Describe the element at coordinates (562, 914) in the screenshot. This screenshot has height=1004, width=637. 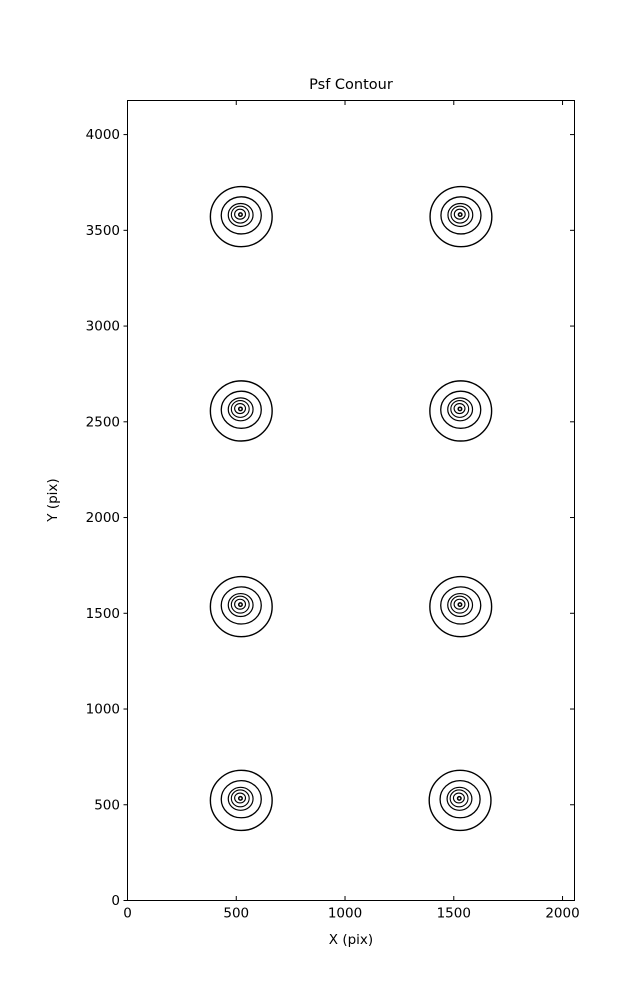
I see `x-tick-label: 2000` at that location.